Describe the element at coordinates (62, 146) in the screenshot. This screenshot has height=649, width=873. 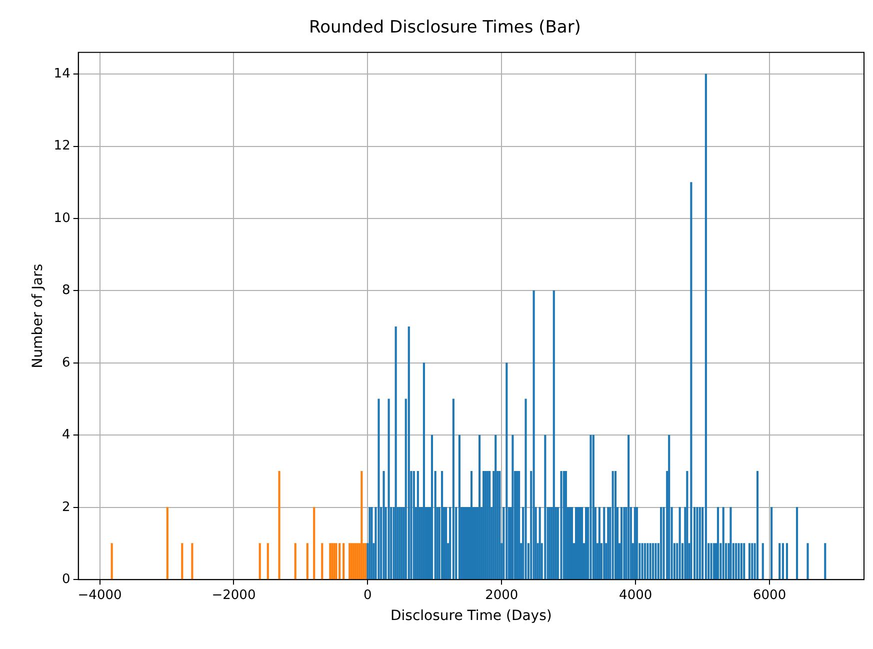
I see `y-tick-label: 12` at that location.